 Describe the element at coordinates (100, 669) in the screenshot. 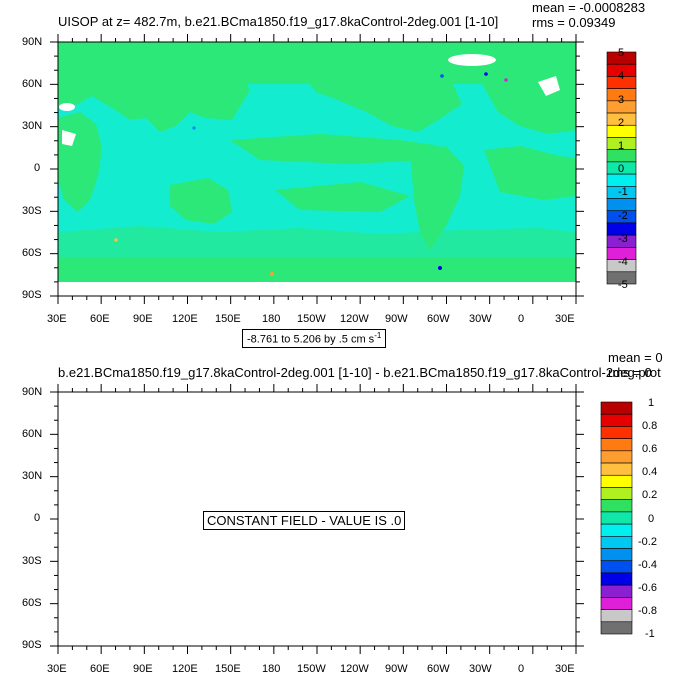

I see `bottom-lon-tick: 60E` at that location.